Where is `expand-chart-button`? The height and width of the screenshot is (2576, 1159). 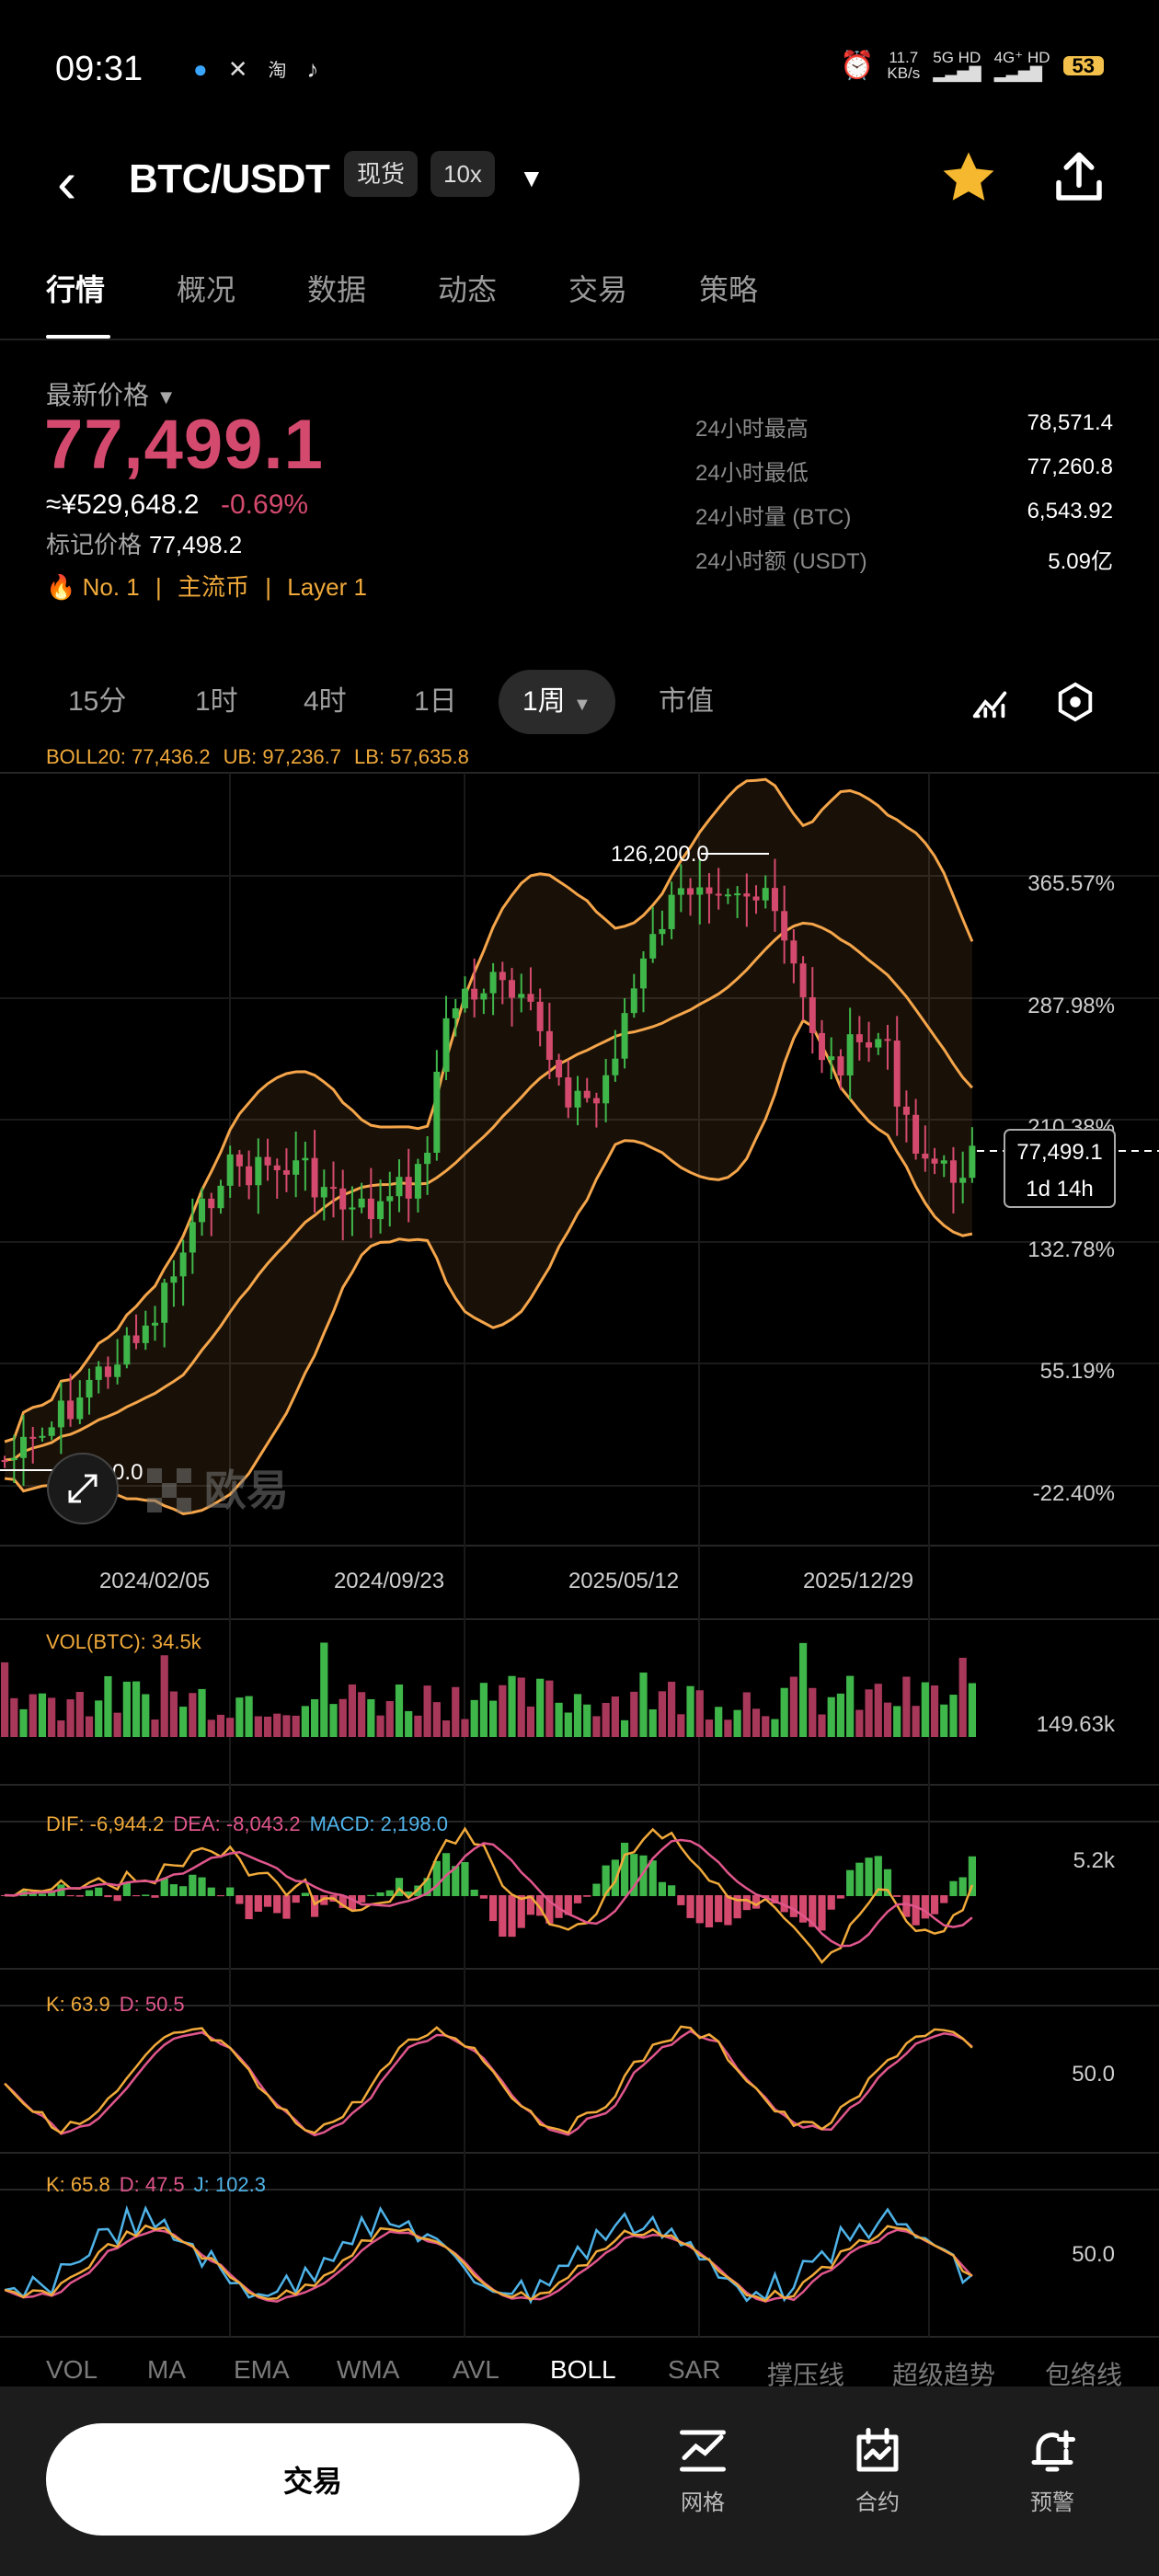
expand-chart-button is located at coordinates (83, 1488).